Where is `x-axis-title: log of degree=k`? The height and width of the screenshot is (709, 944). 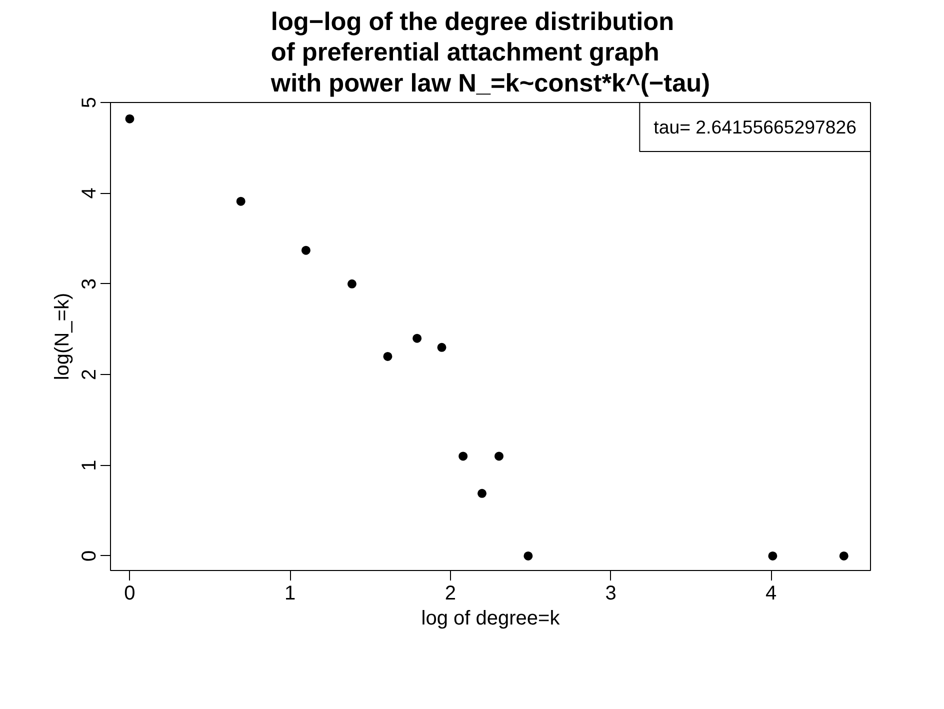
x-axis-title: log of degree=k is located at coordinates (491, 619).